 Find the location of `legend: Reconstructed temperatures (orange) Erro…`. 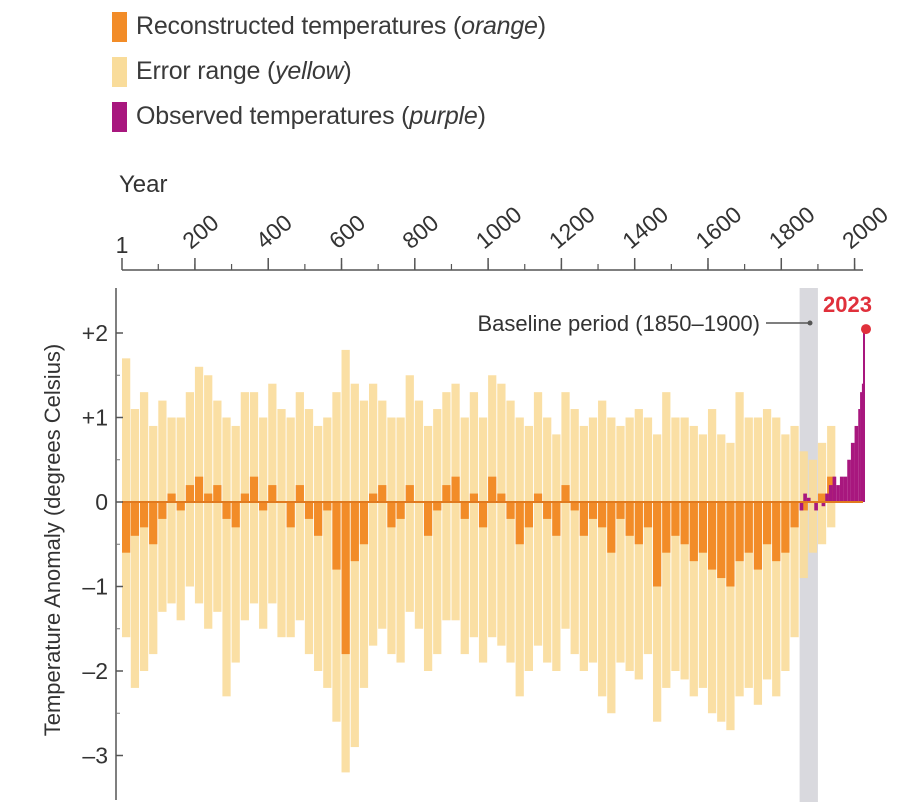

legend: Reconstructed temperatures (orange) Erro… is located at coordinates (329, 71).